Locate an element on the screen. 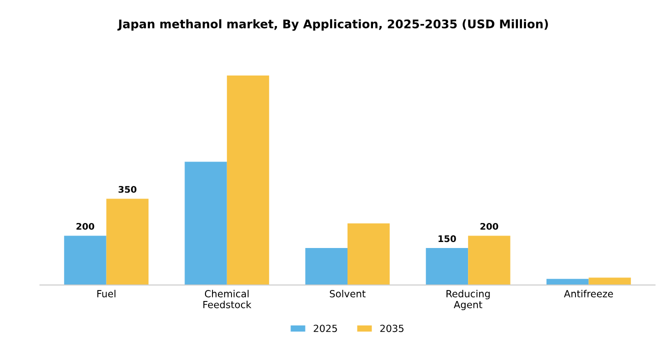 This screenshot has height=349, width=667. x-tick-label: Fuel is located at coordinates (106, 294).